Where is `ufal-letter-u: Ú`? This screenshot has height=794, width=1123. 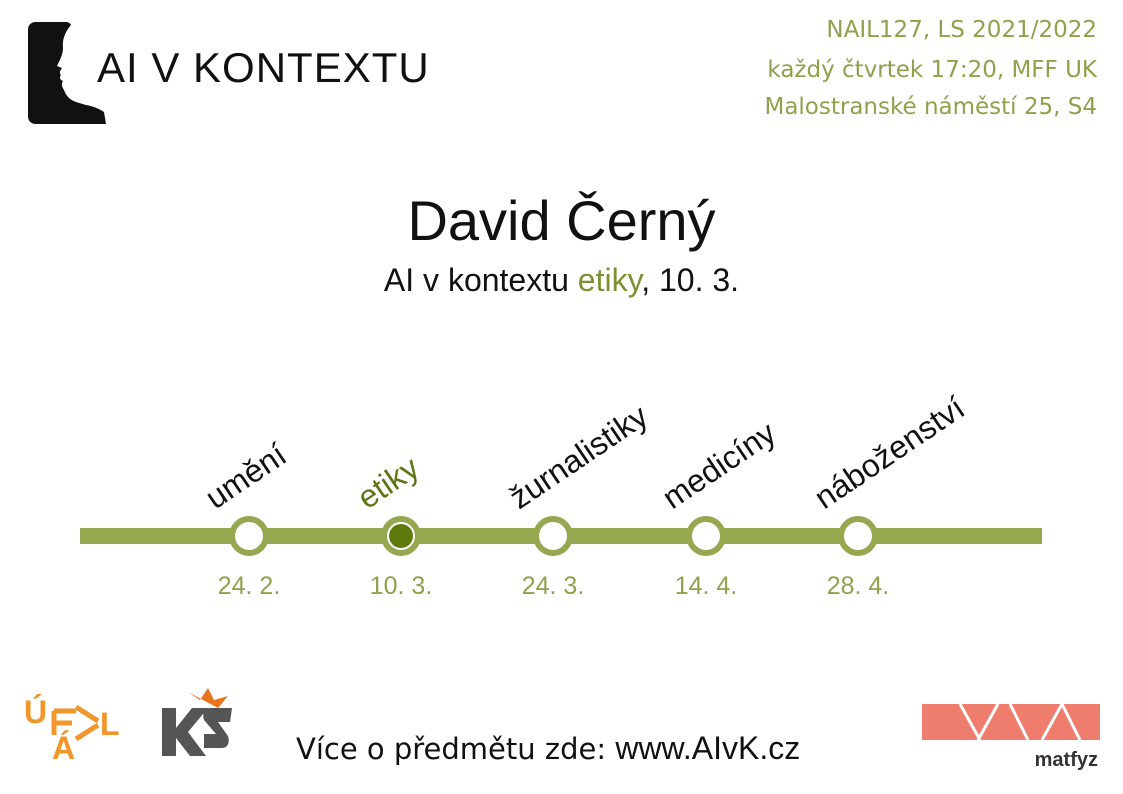
ufal-letter-u: Ú is located at coordinates (35, 712).